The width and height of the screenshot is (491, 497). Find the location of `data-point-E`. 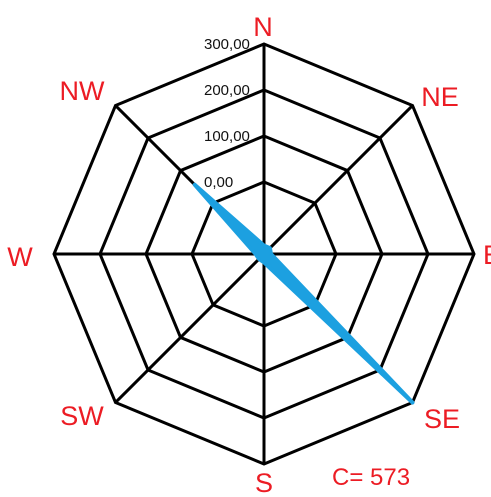

data-point-E is located at coordinates (271, 254).